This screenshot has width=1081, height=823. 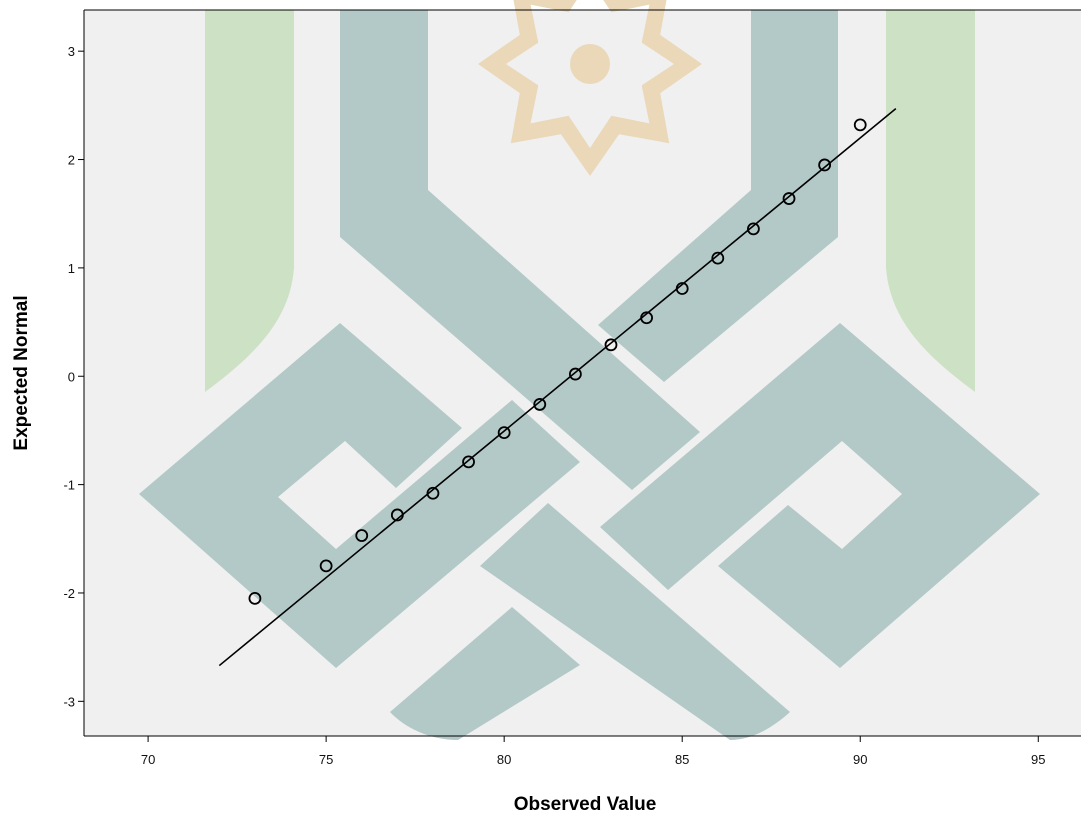 I want to click on y-tick-label: 1, so click(x=71, y=268).